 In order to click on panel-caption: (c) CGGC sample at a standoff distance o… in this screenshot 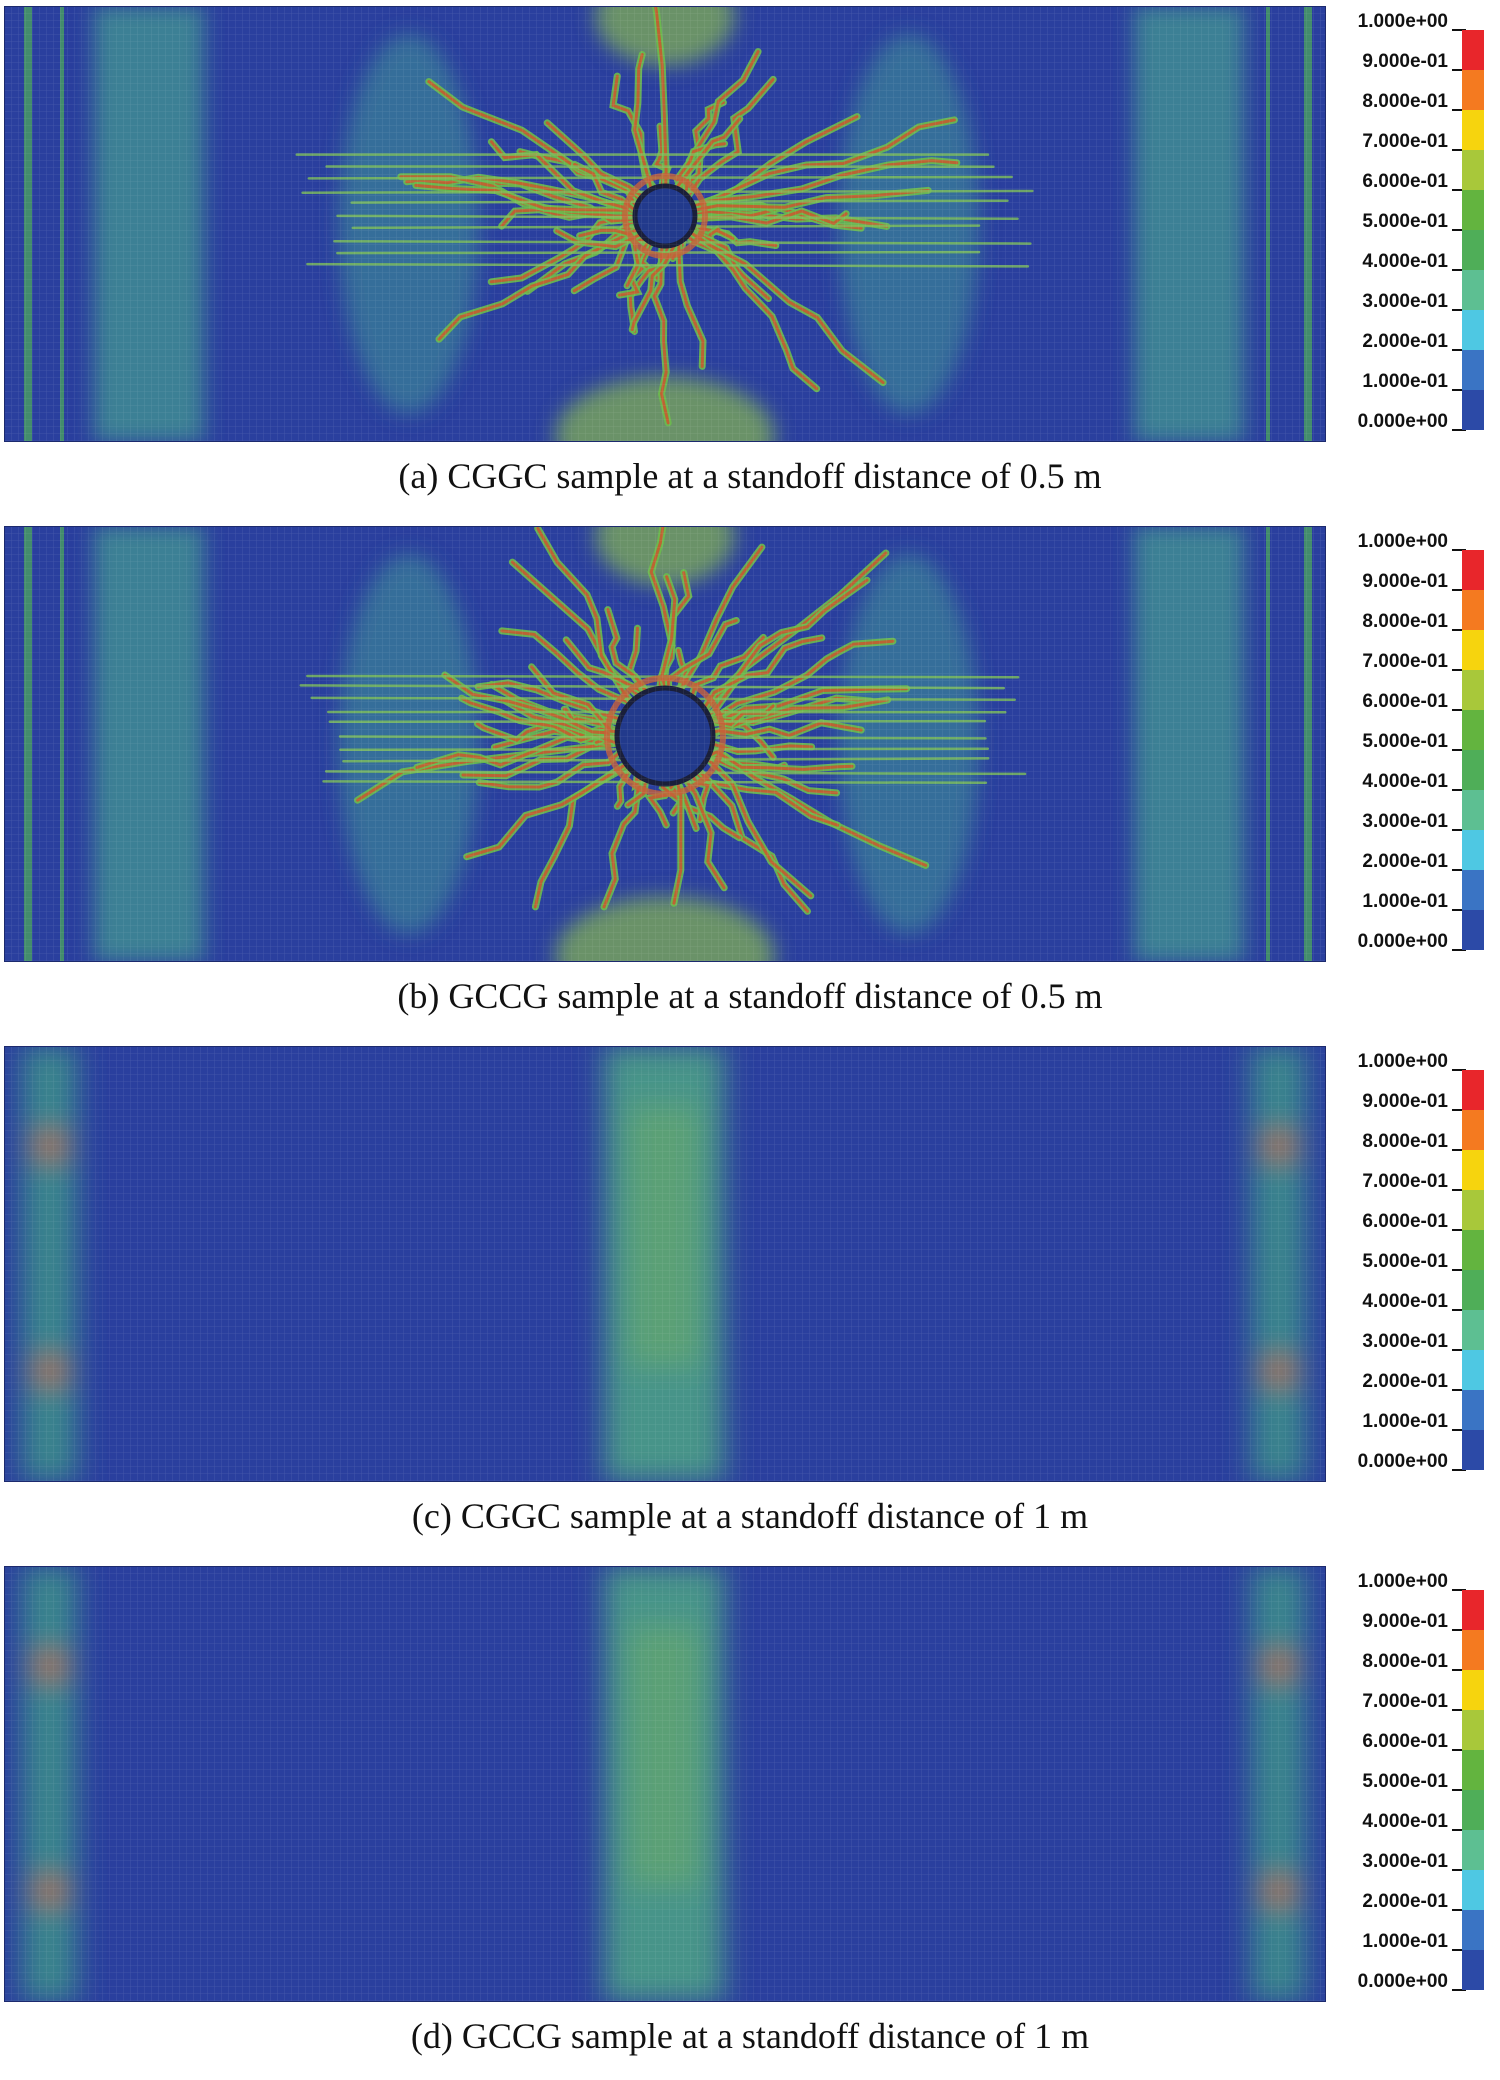, I will do `click(750, 1516)`.